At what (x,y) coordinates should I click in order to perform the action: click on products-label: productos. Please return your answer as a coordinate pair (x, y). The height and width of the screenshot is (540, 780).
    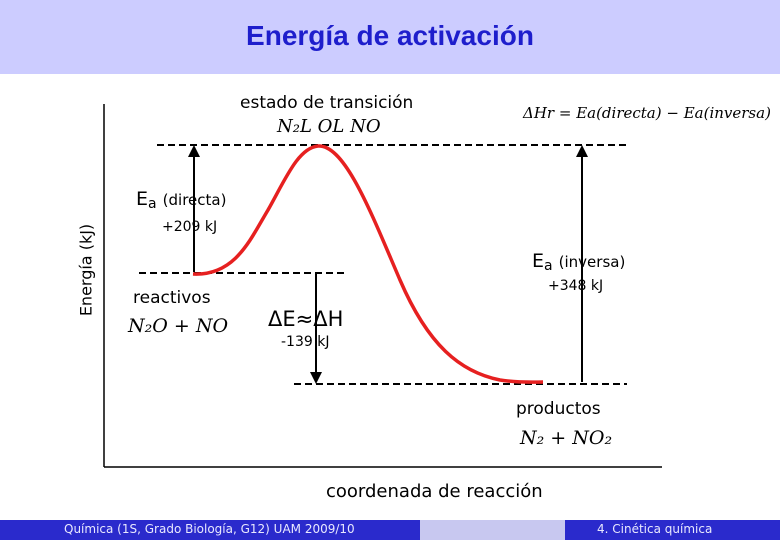
    Looking at the image, I should click on (558, 409).